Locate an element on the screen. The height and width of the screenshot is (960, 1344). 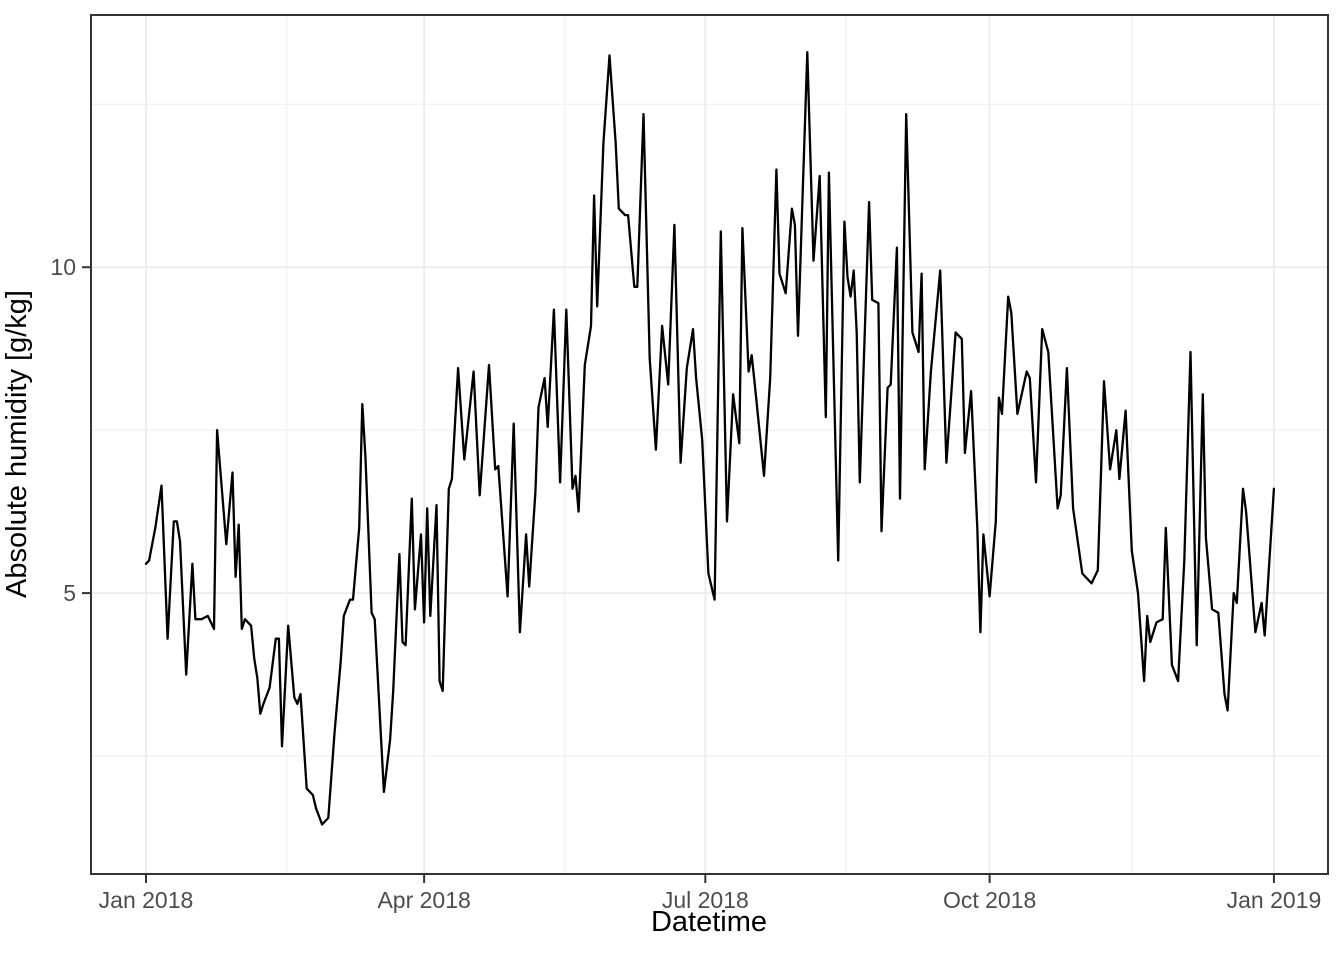
x-tick-label: Apr 2018 is located at coordinates (423, 900).